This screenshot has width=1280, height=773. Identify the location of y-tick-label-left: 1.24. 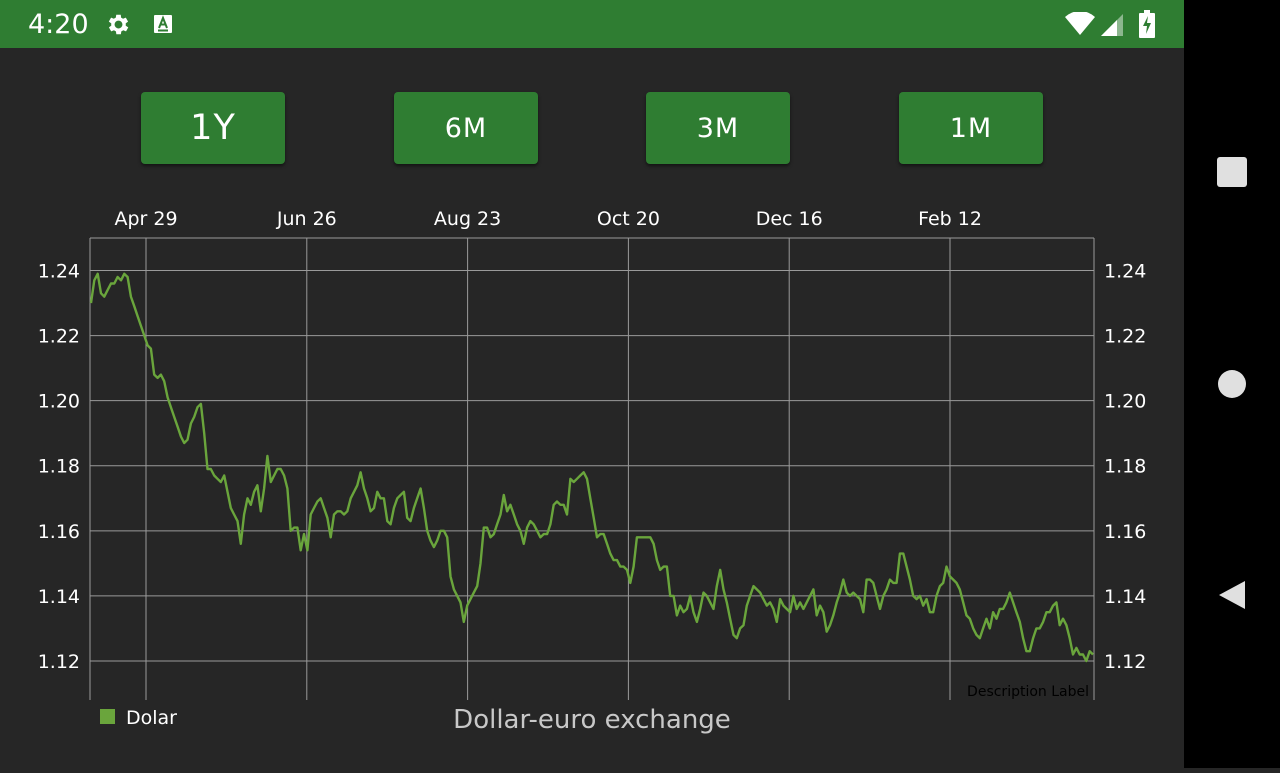
(59, 272).